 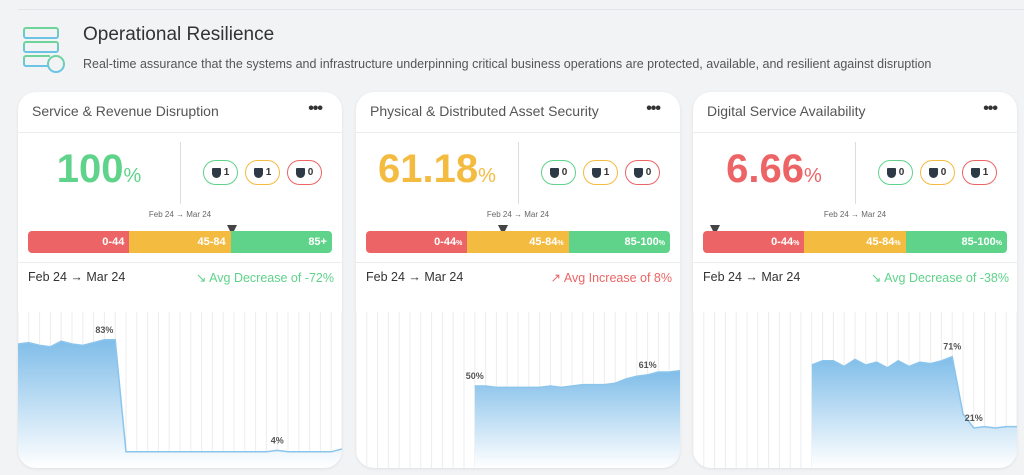 I want to click on score-band-bar: 0-44 45-84 85+, so click(x=180, y=242).